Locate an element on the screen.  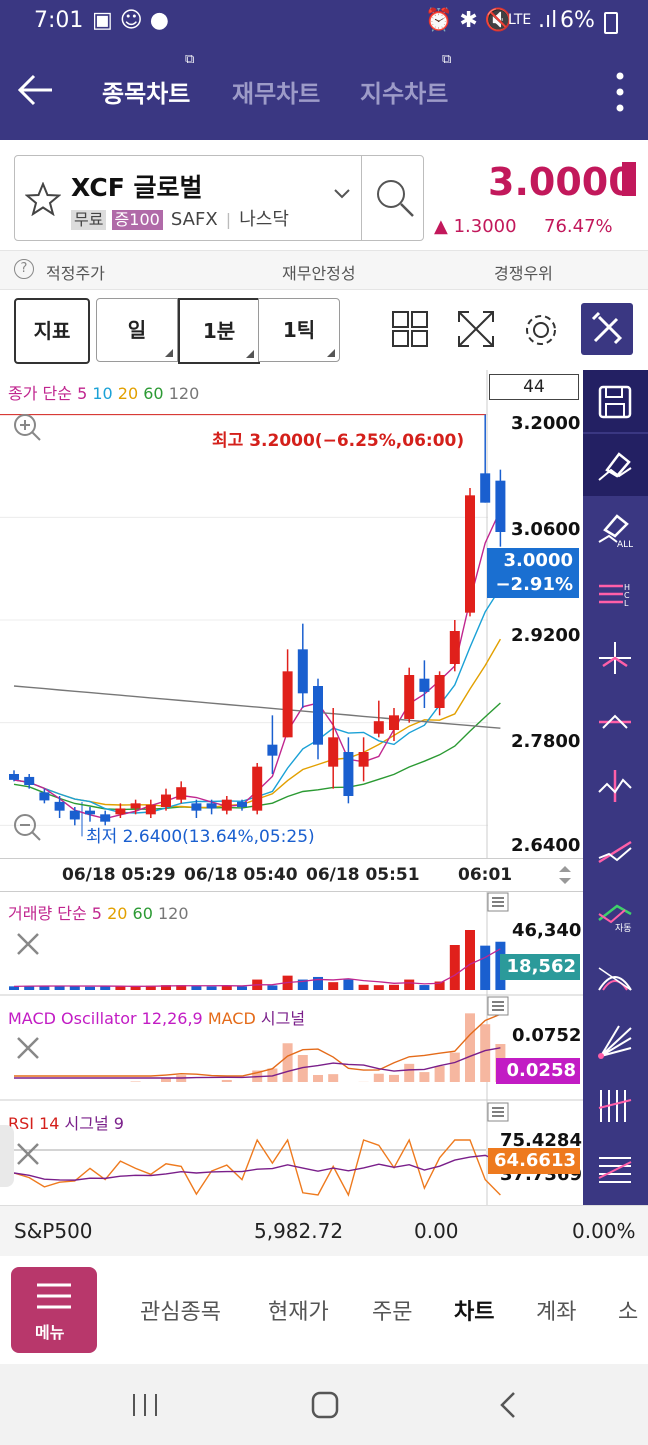
tab-badge-icon: ⧉ is located at coordinates (190, 59).